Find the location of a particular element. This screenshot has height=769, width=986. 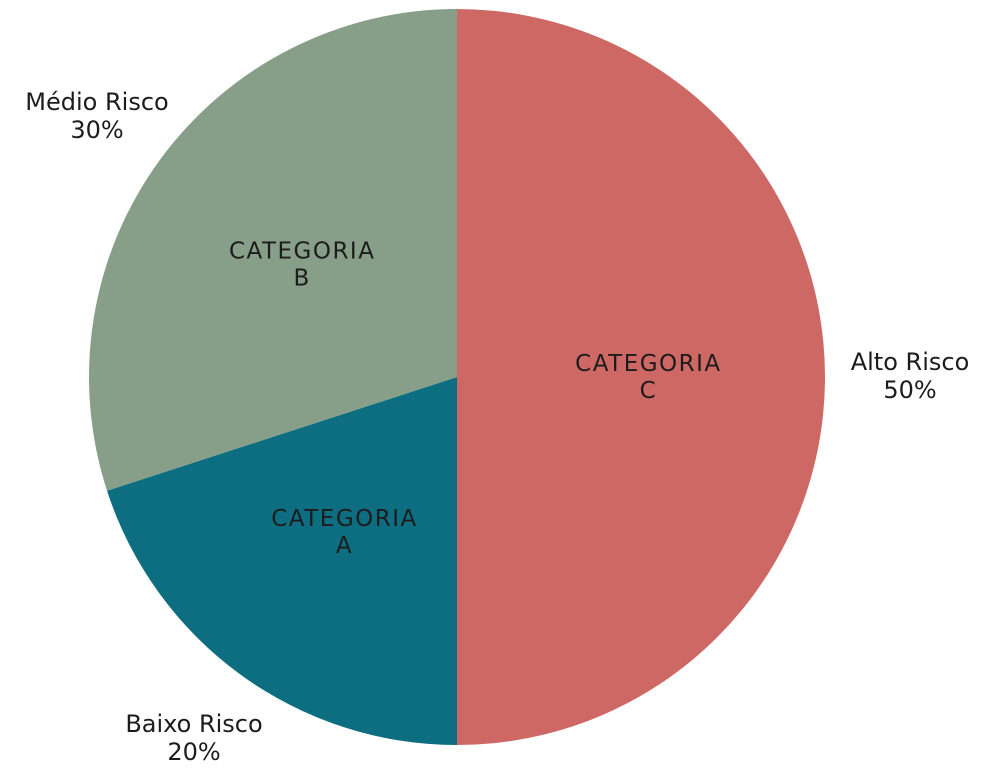

category-label-c: CATEGORIA C is located at coordinates (648, 377).